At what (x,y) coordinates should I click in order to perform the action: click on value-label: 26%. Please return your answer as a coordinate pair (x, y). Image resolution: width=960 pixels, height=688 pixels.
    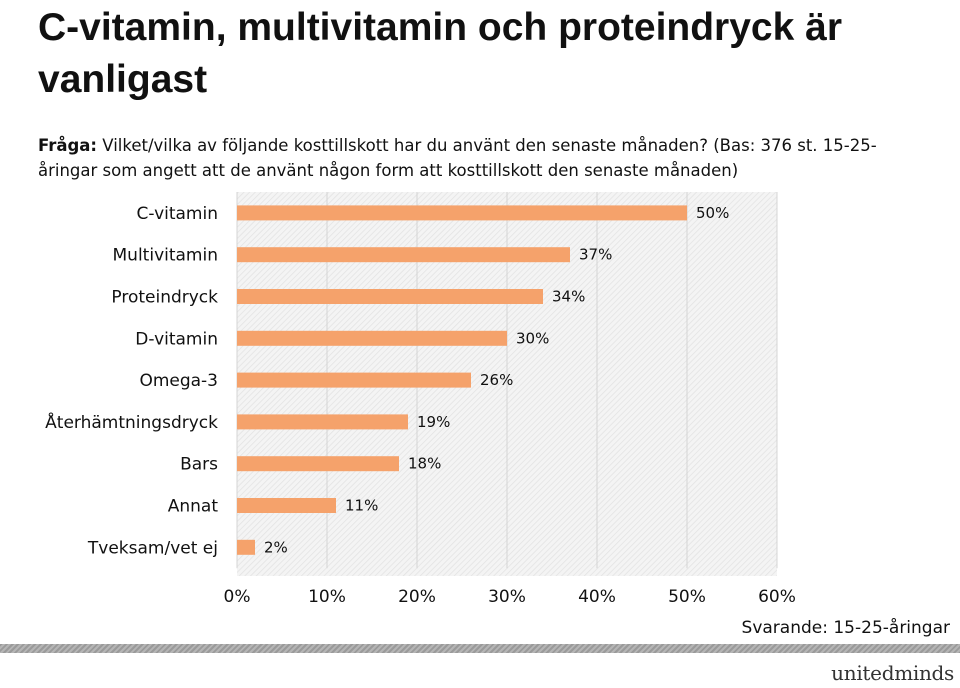
    Looking at the image, I should click on (496, 380).